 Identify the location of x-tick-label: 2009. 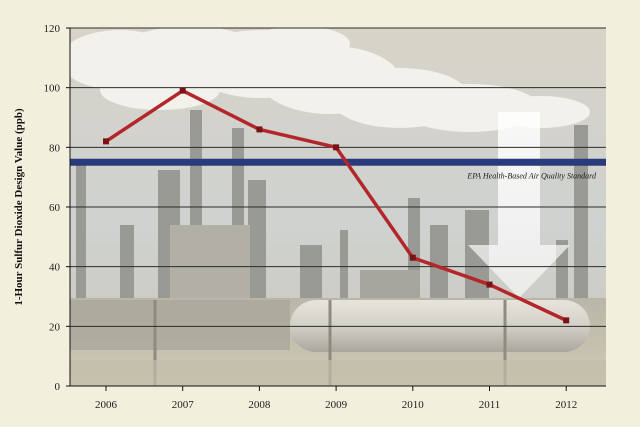
(336, 405).